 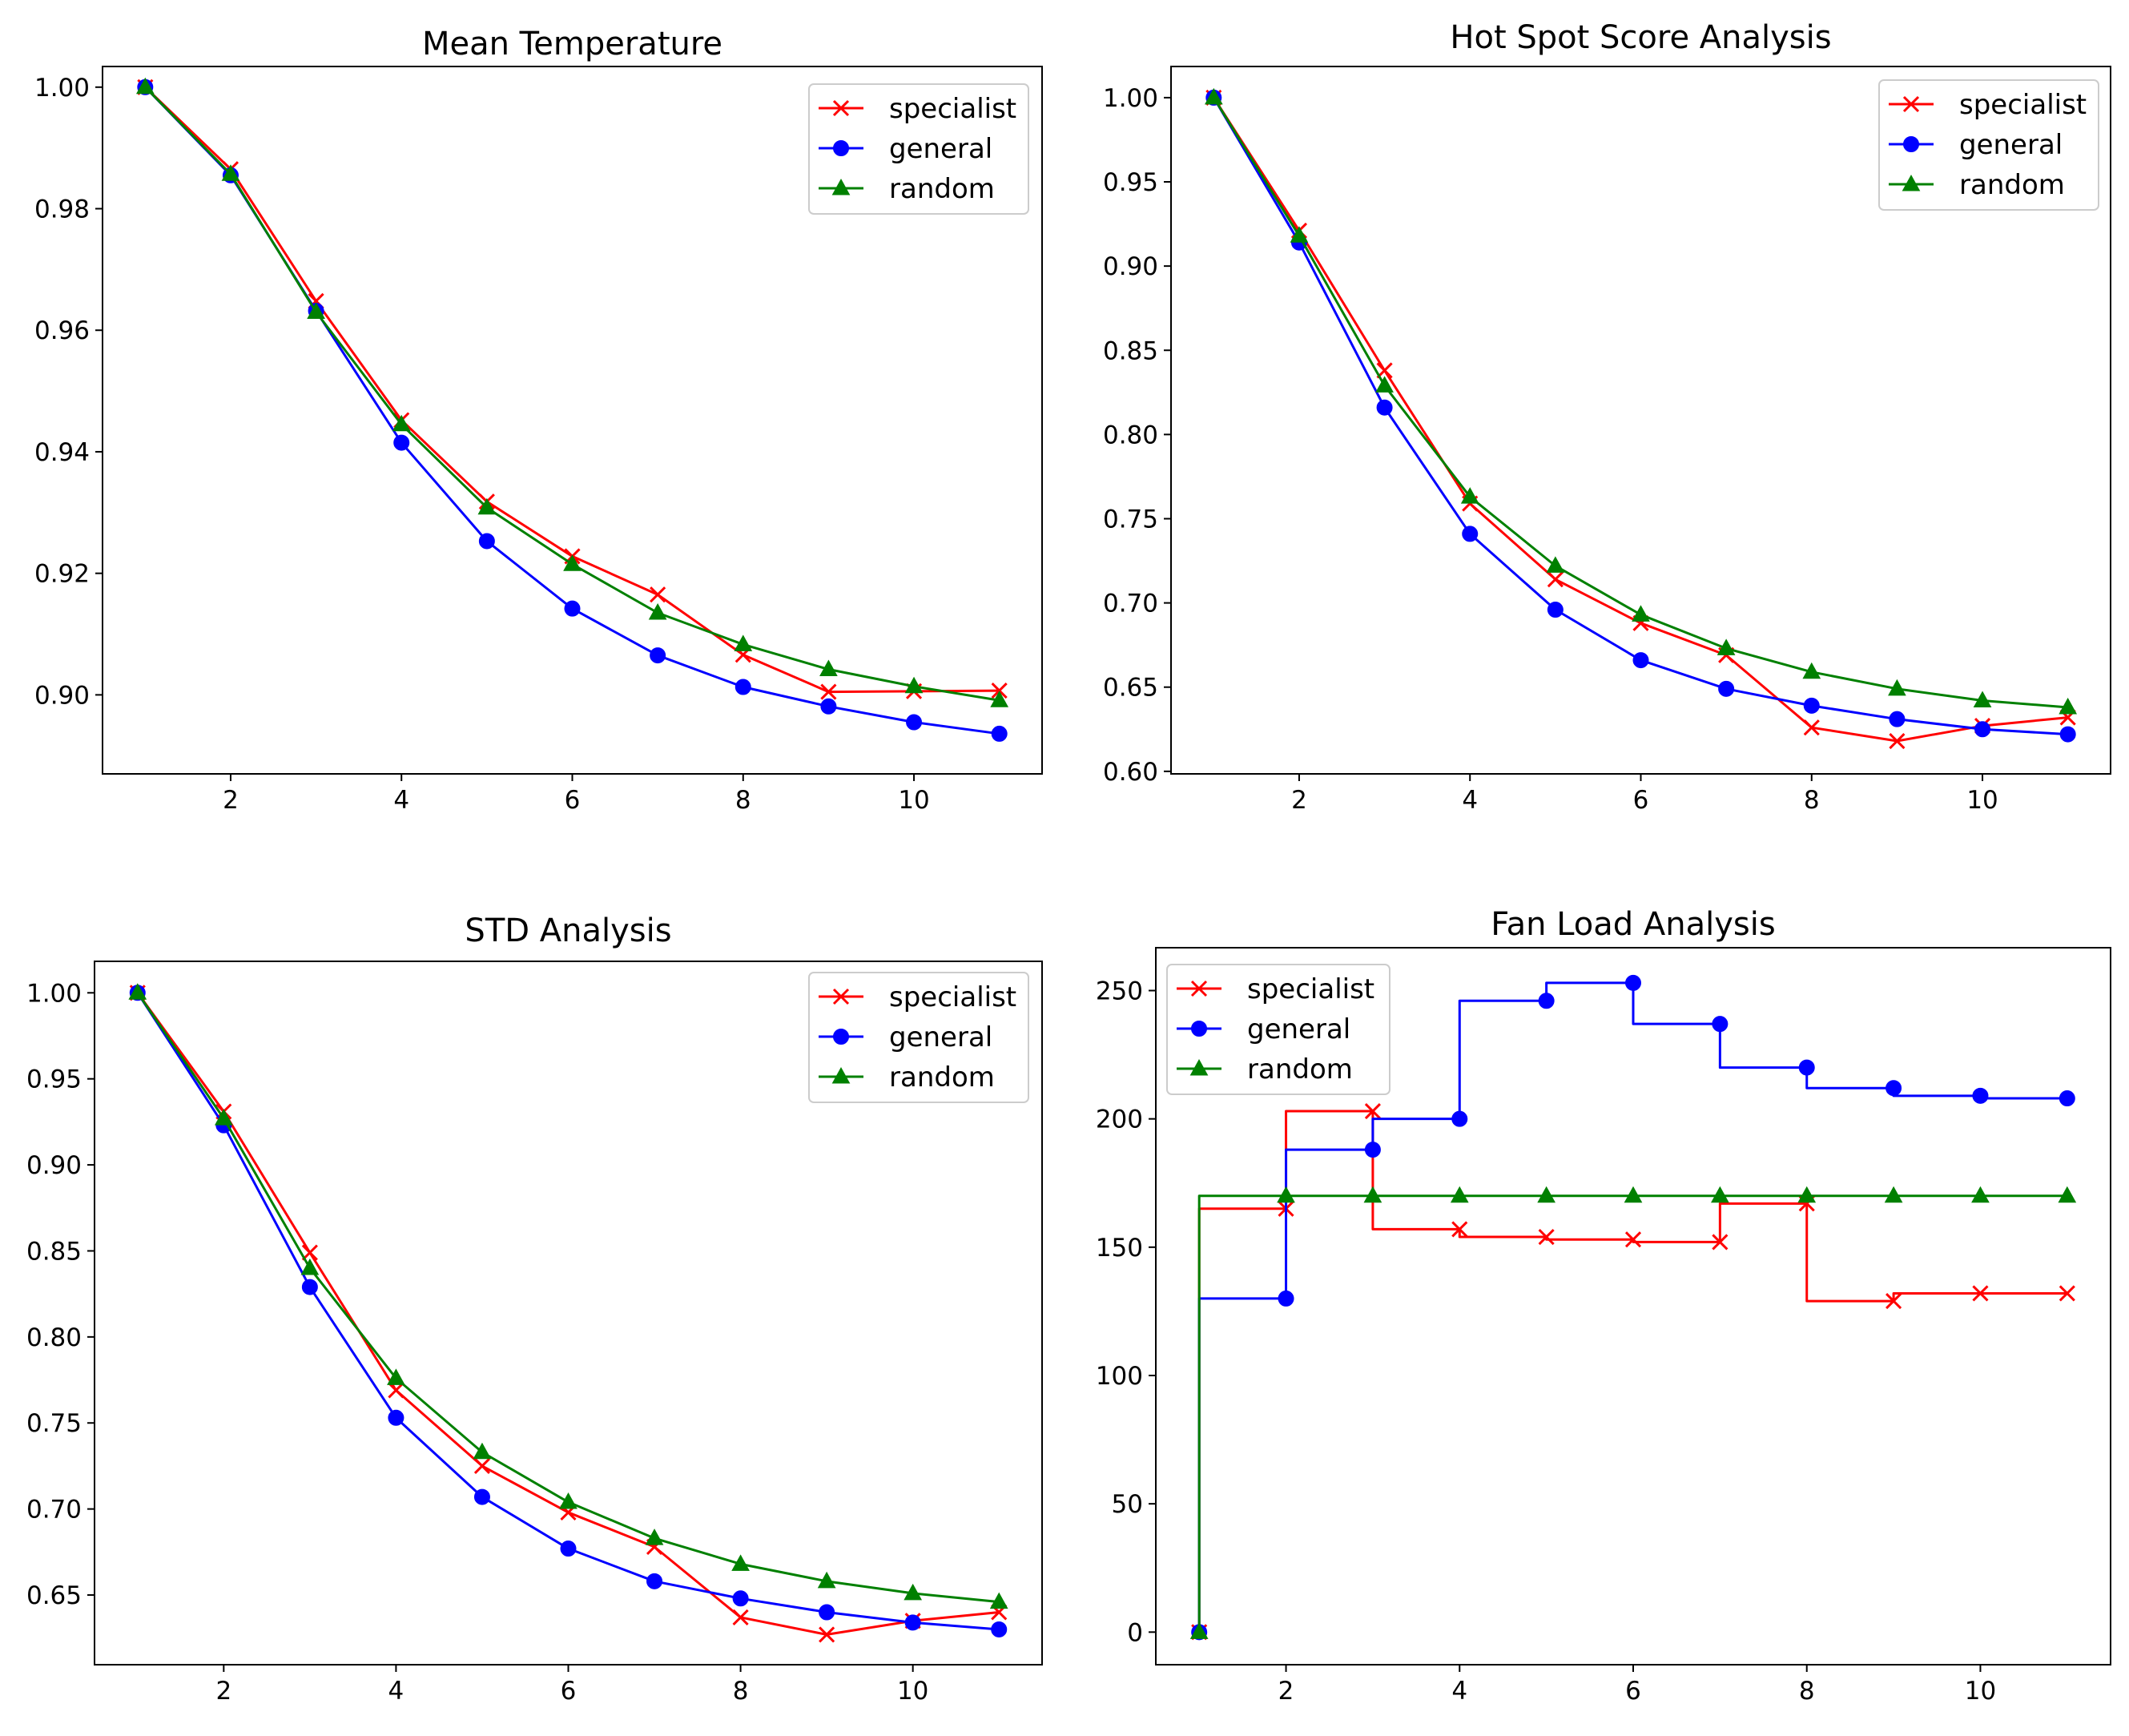 What do you see at coordinates (942, 1077) in the screenshot?
I see `legend-label: random` at bounding box center [942, 1077].